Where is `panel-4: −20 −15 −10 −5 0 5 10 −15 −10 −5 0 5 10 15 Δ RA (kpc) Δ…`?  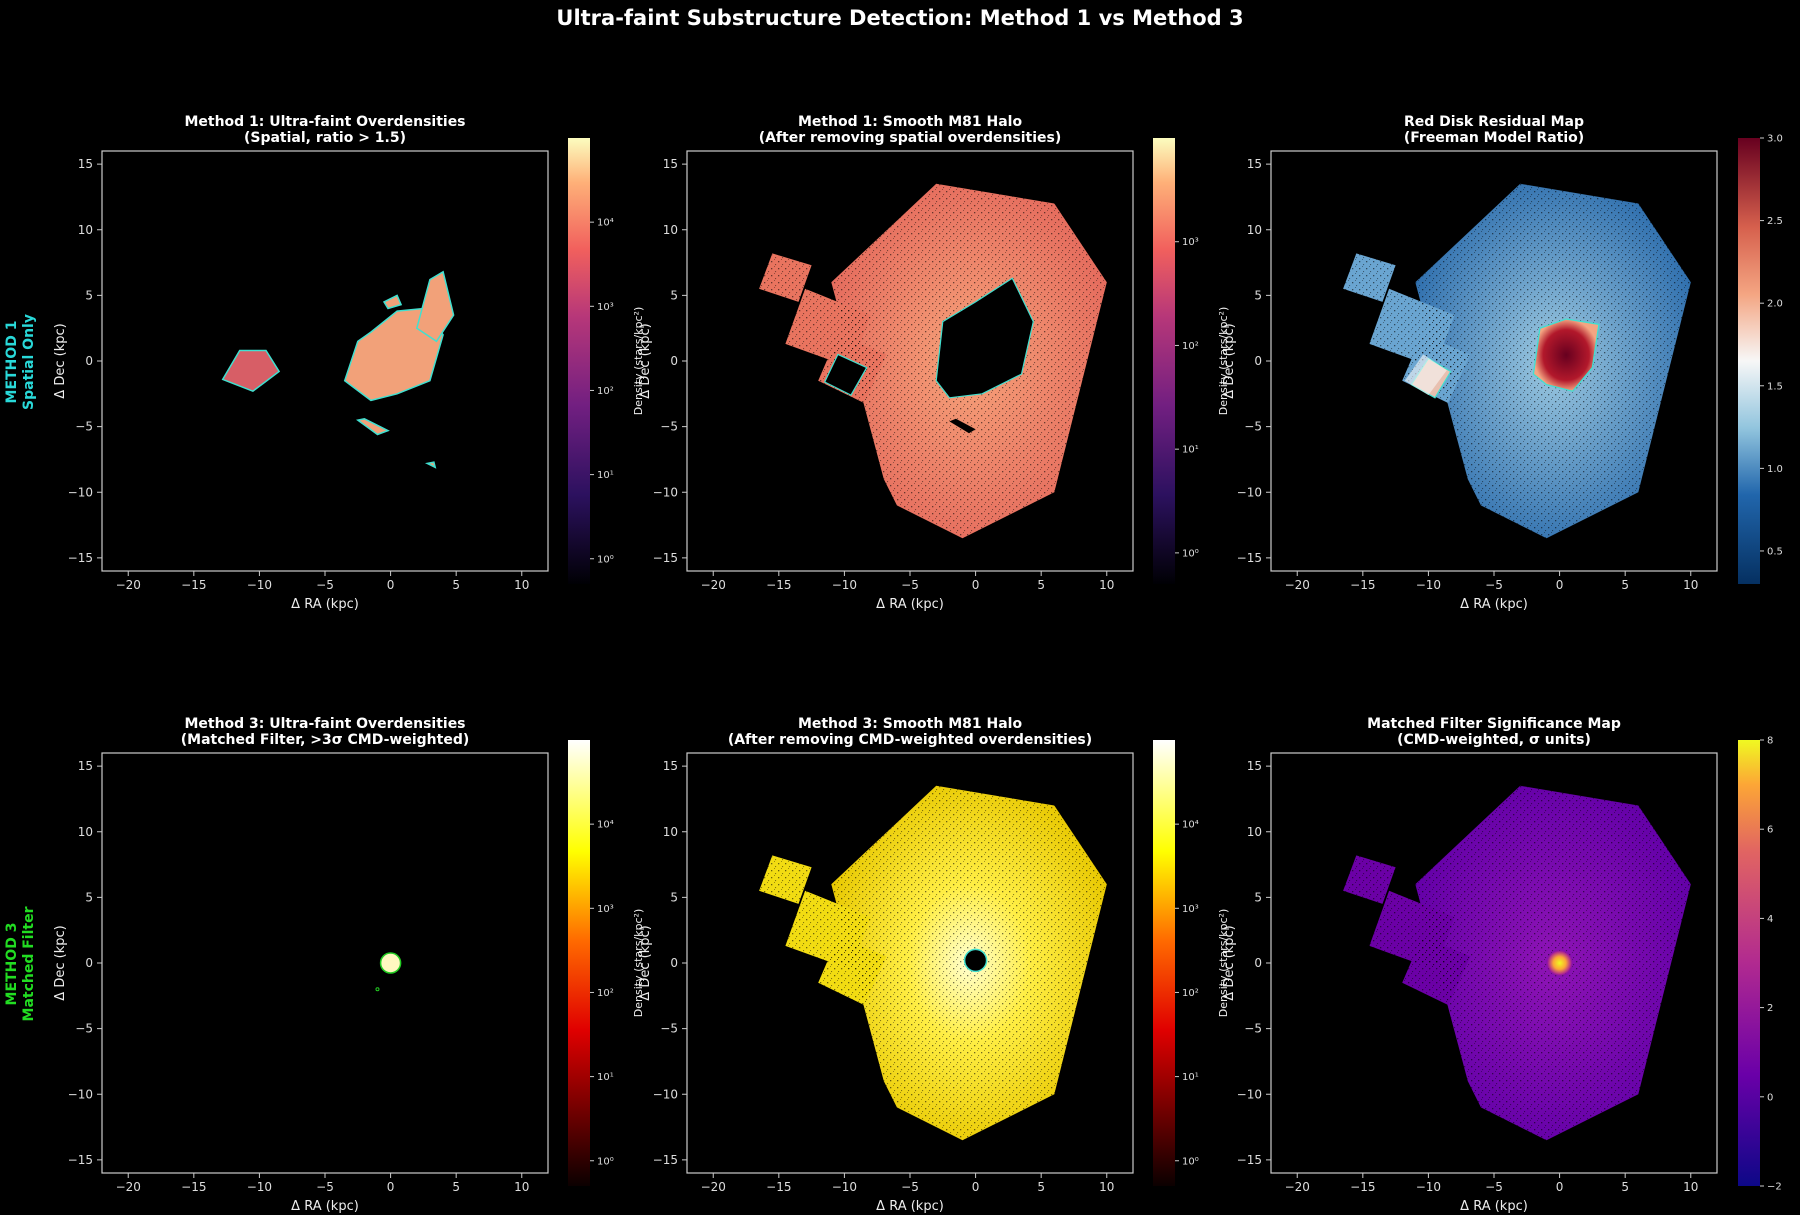
panel-4: −20 −15 −10 −5 0 5 10 −15 −10 −5 0 5 10 15 Δ RA (kpc) Δ… is located at coordinates (349, 965).